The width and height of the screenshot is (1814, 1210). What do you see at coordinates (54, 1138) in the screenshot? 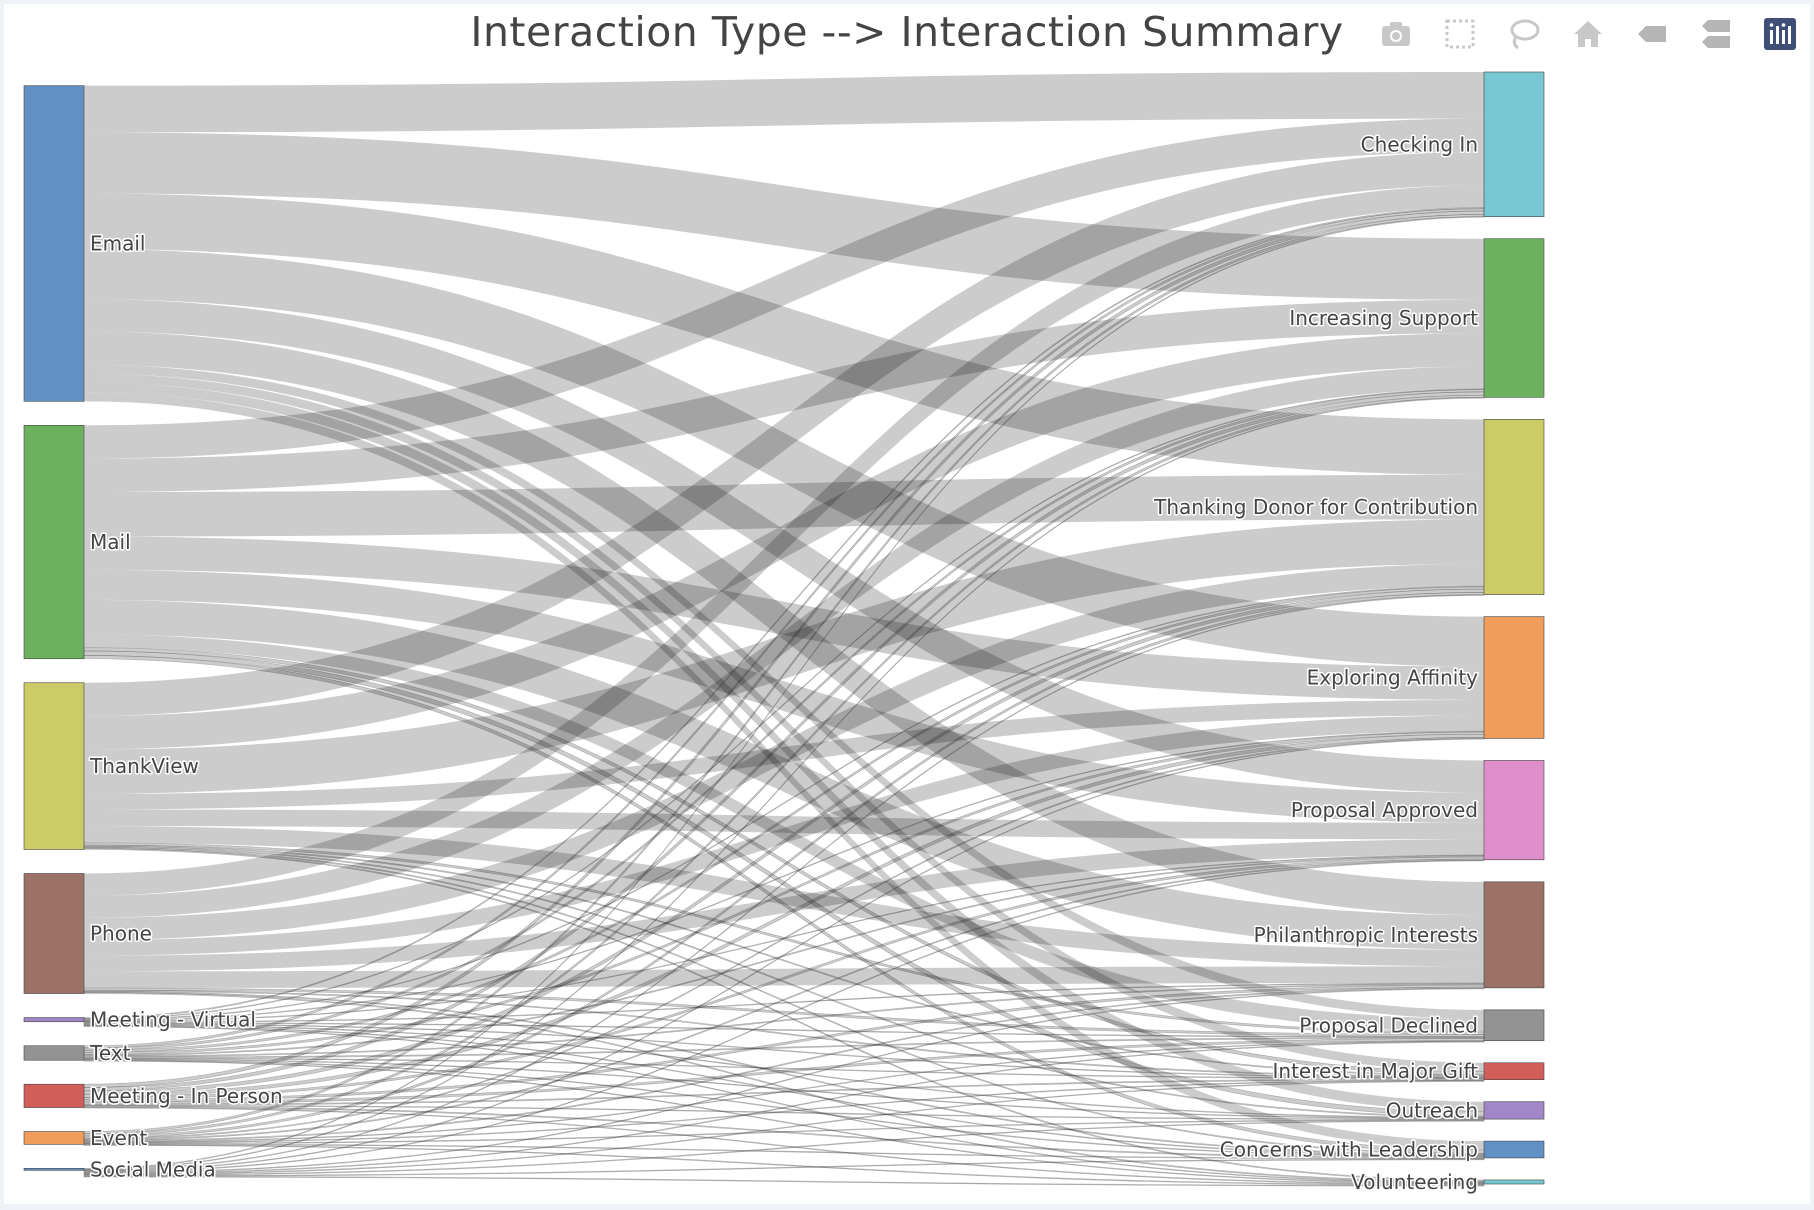
I see `source-node-event` at bounding box center [54, 1138].